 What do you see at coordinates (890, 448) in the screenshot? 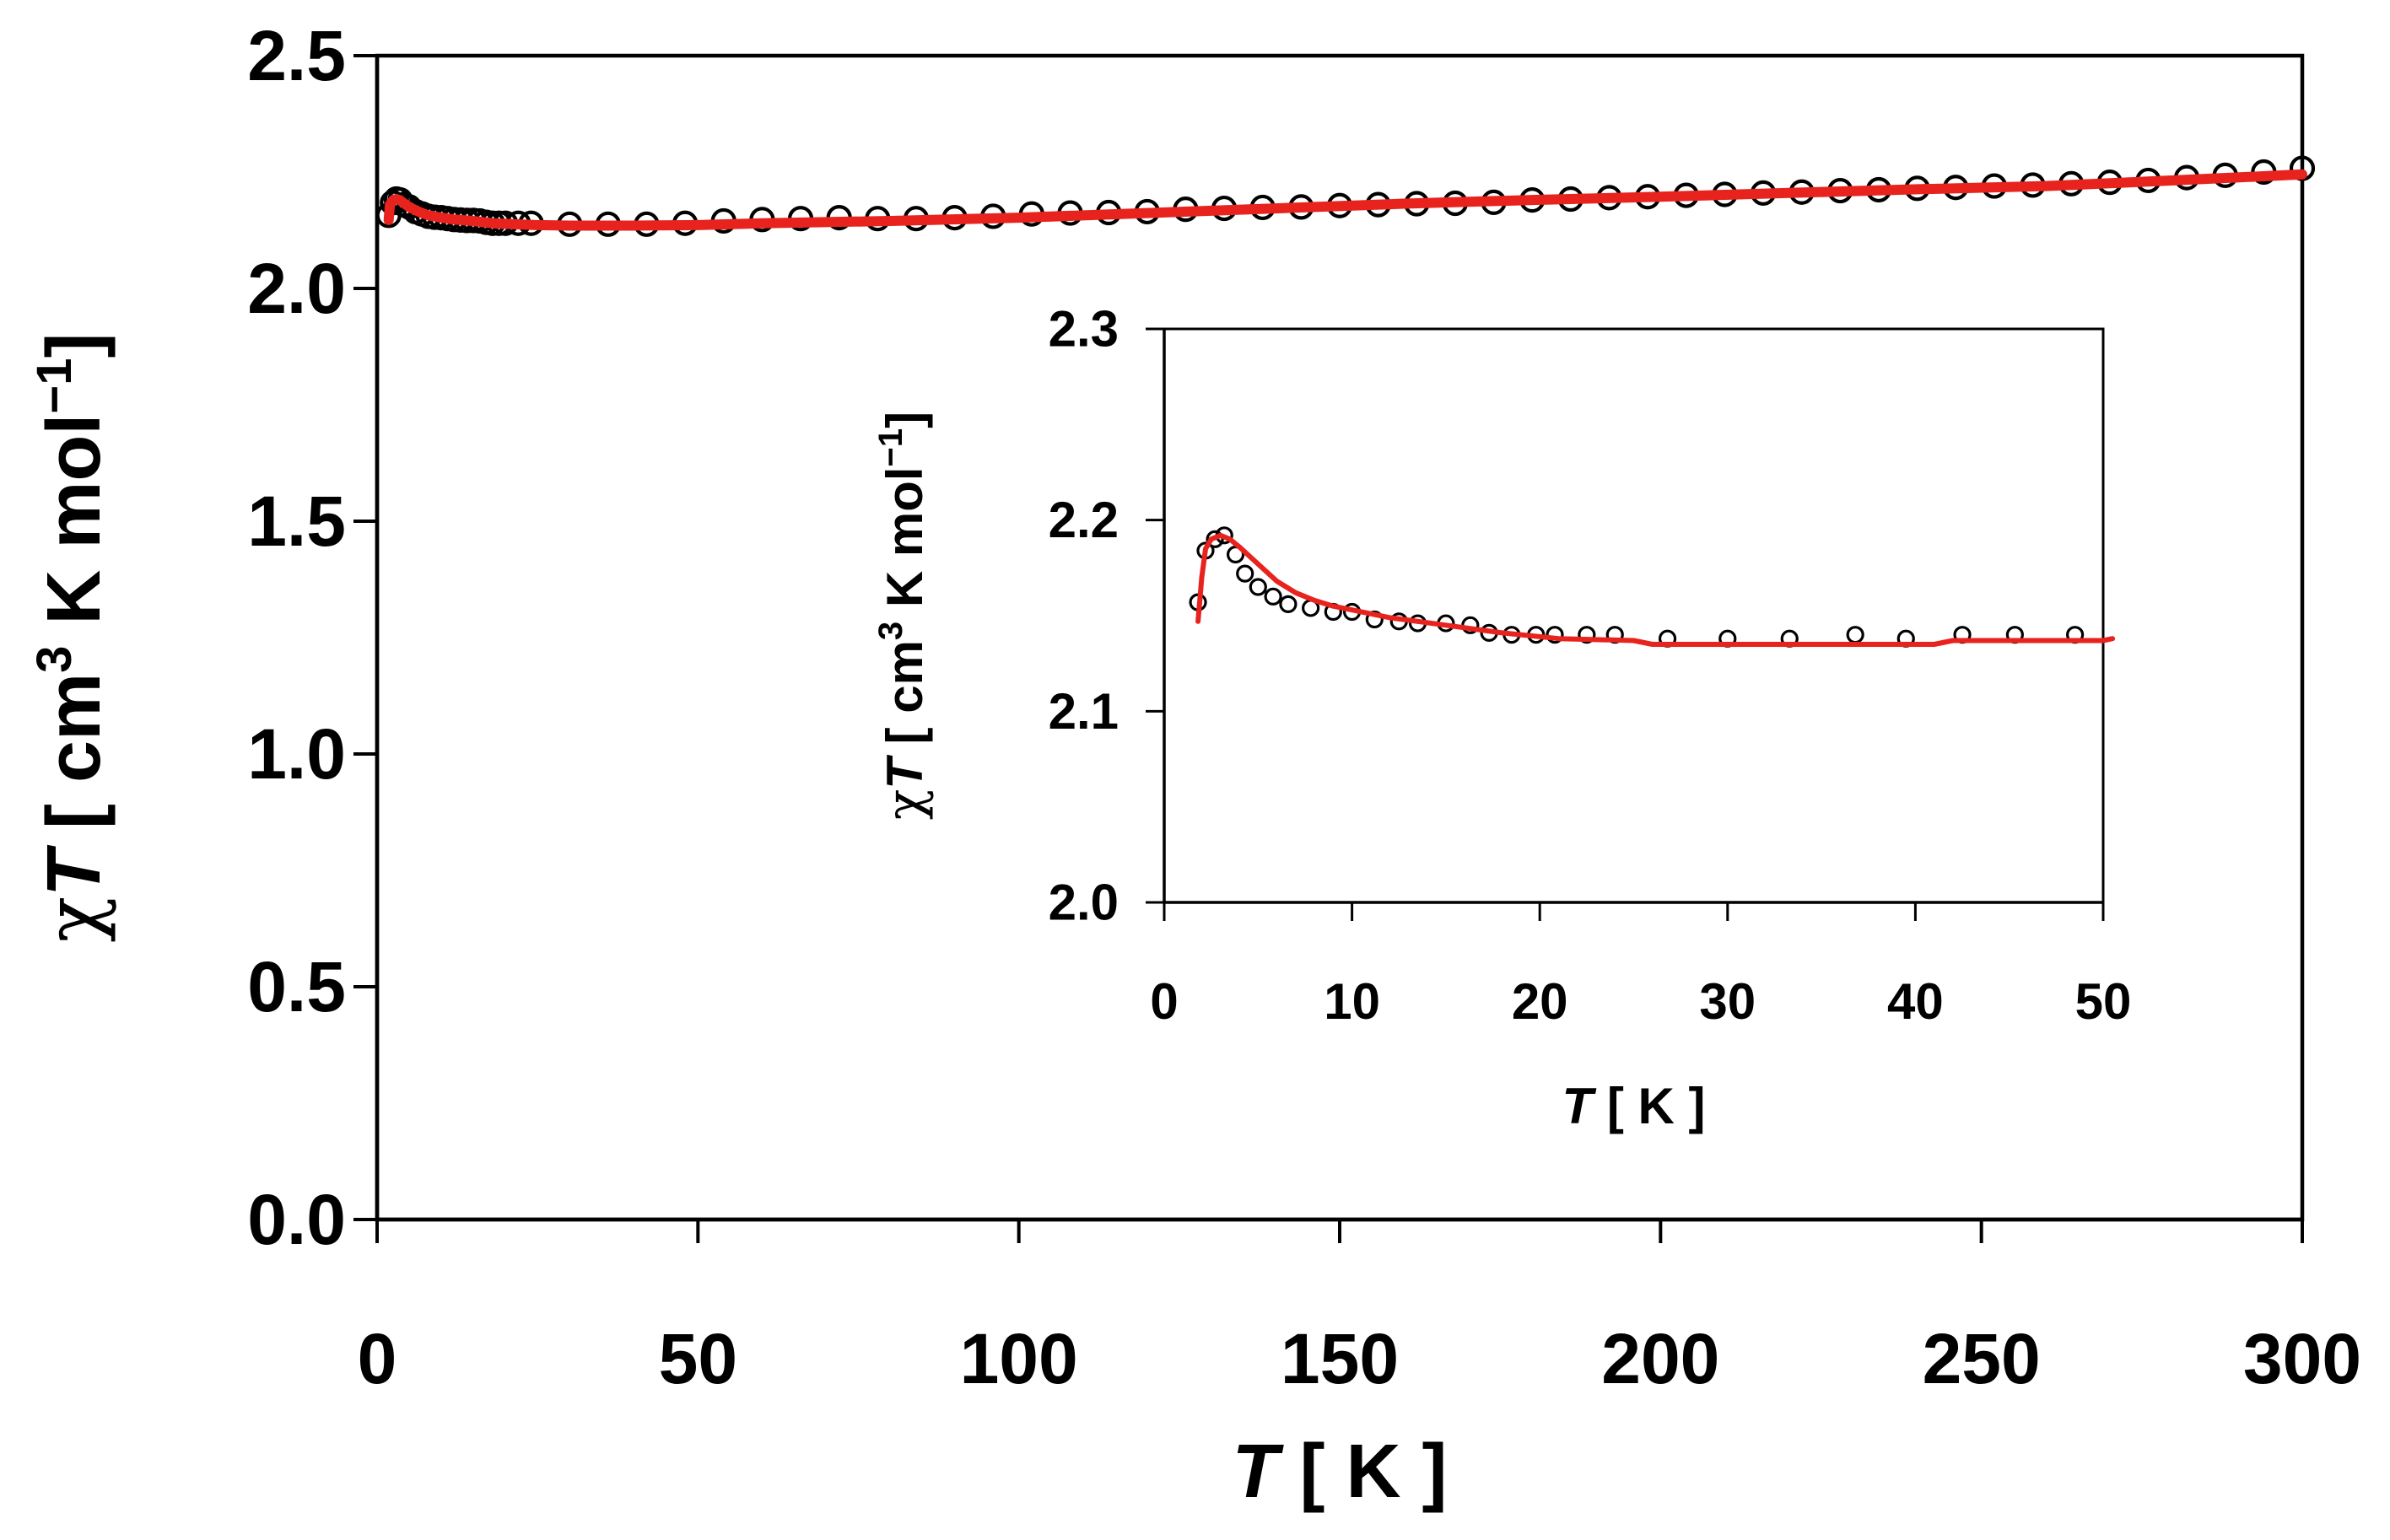
I see `inset-y-axis-title-sup2: −1` at bounding box center [890, 448].